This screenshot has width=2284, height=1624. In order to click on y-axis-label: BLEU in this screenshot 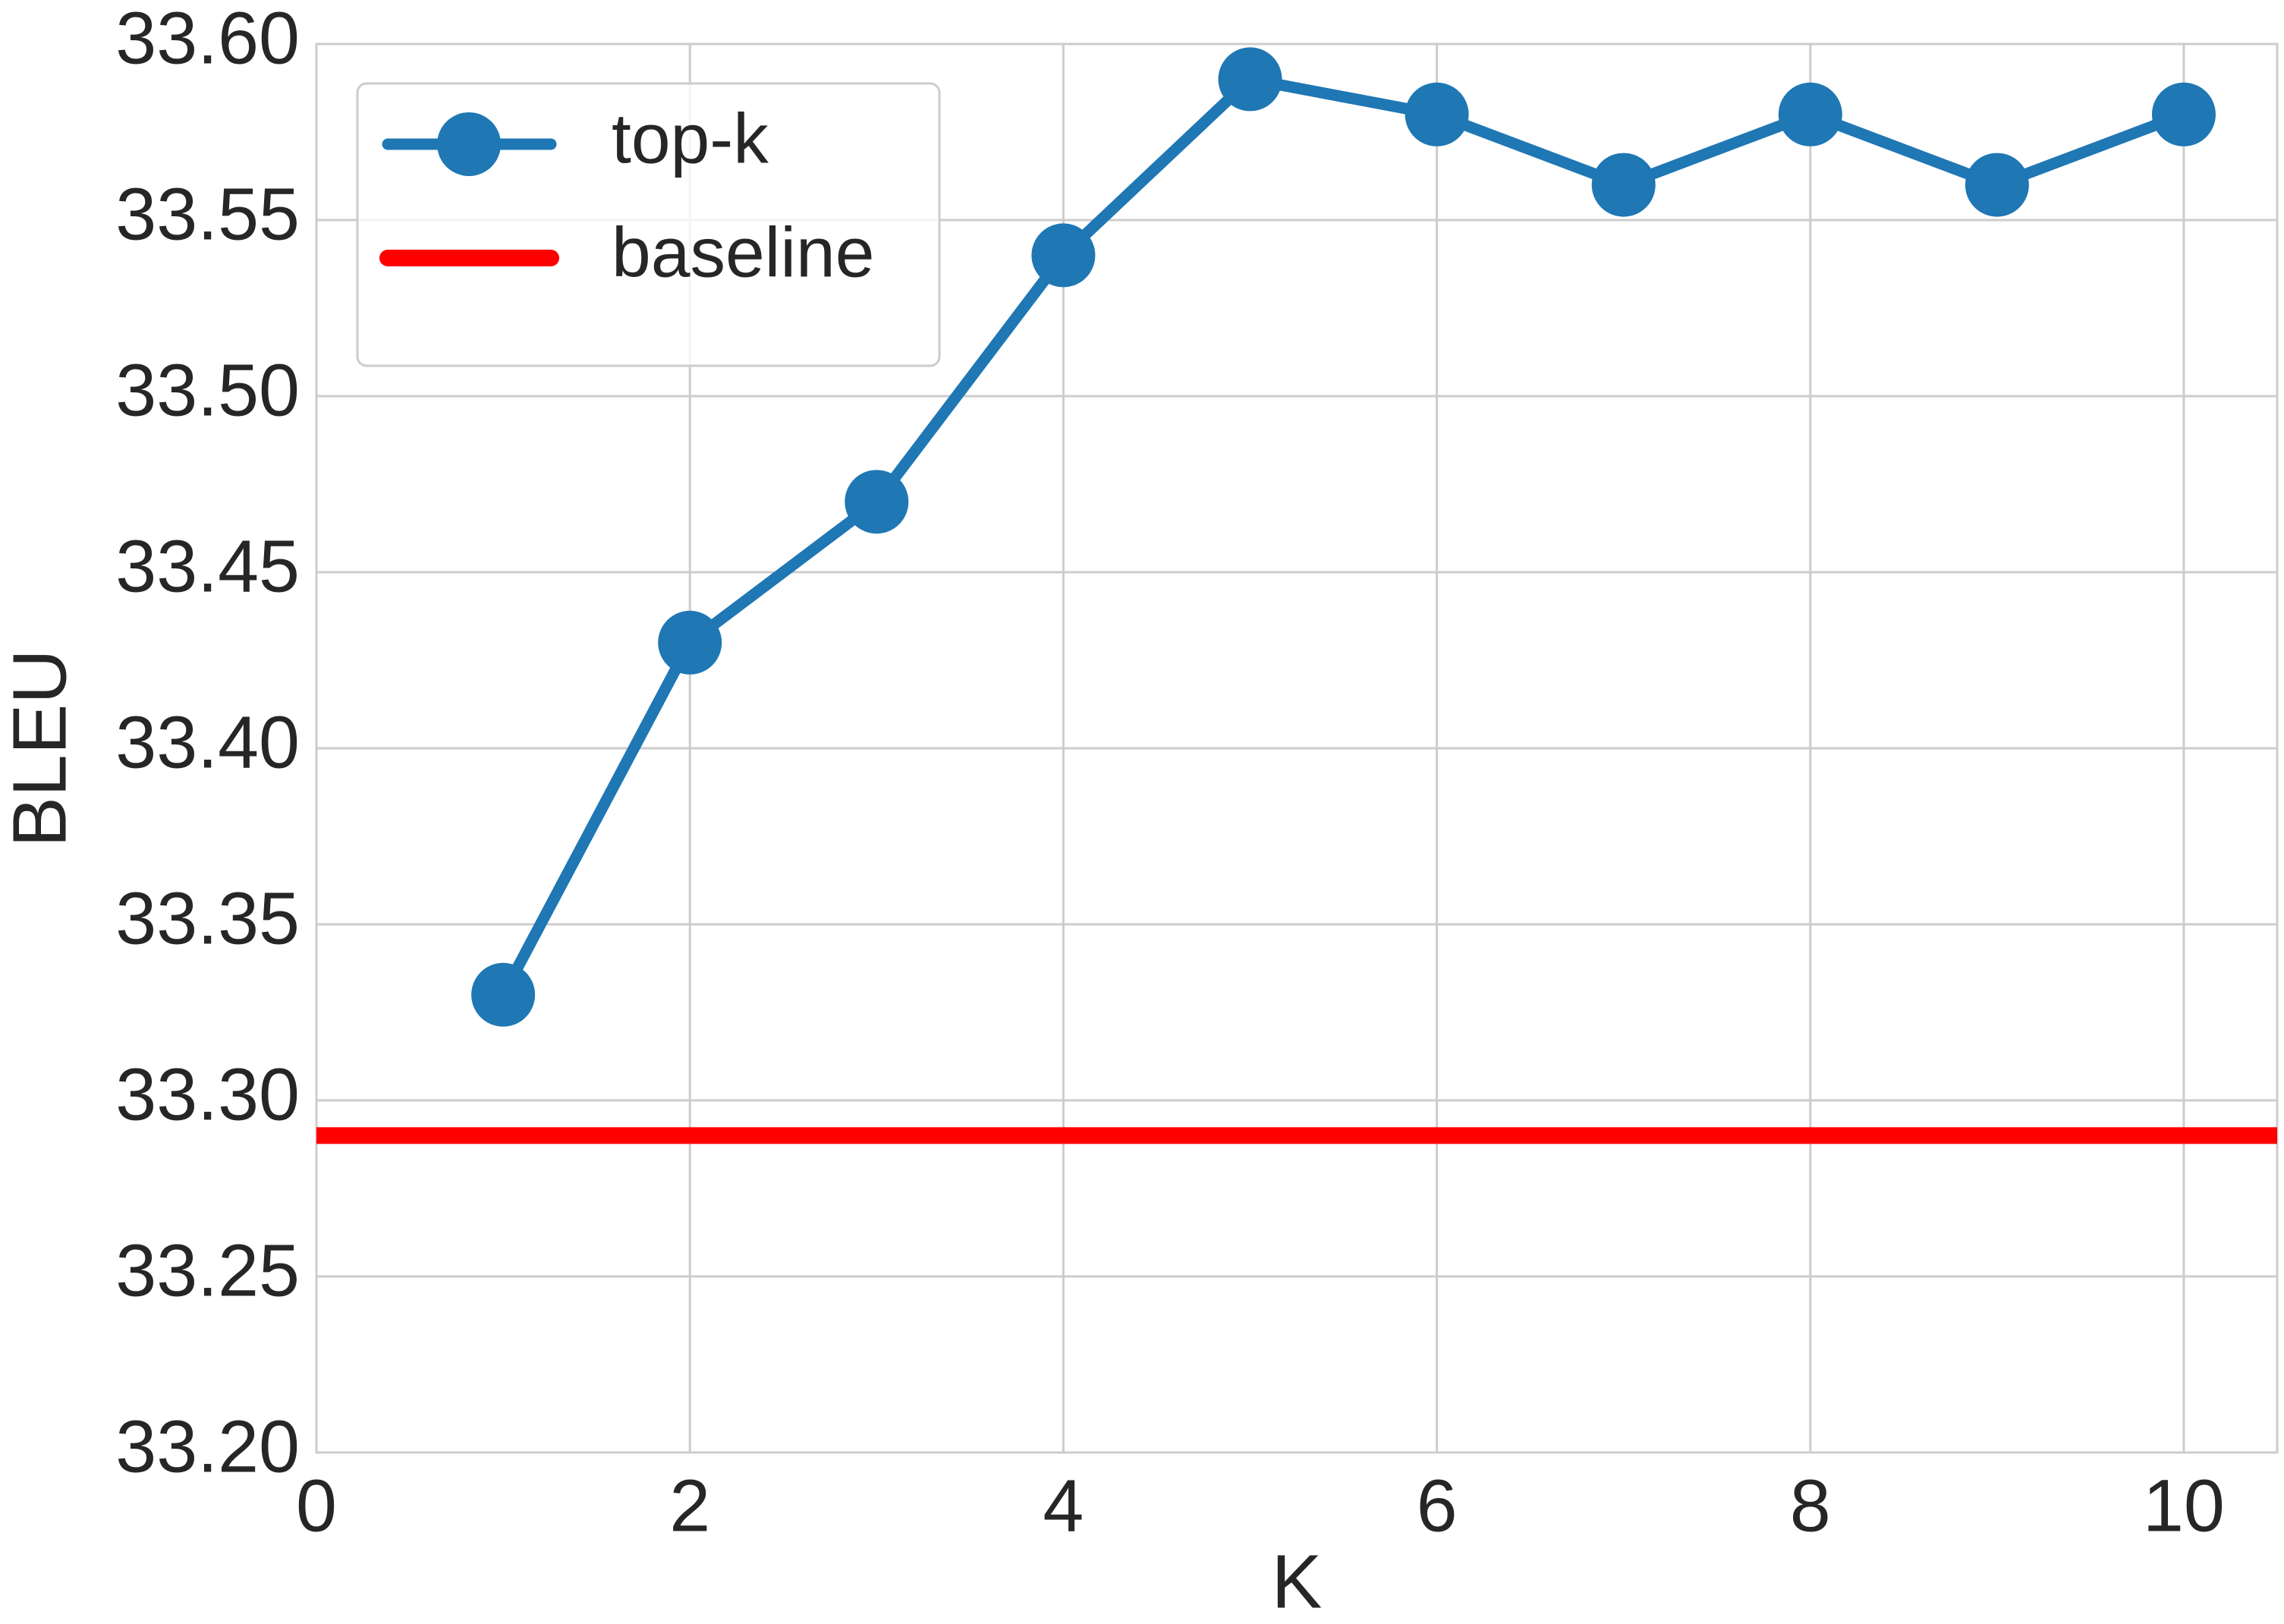, I will do `click(41, 748)`.